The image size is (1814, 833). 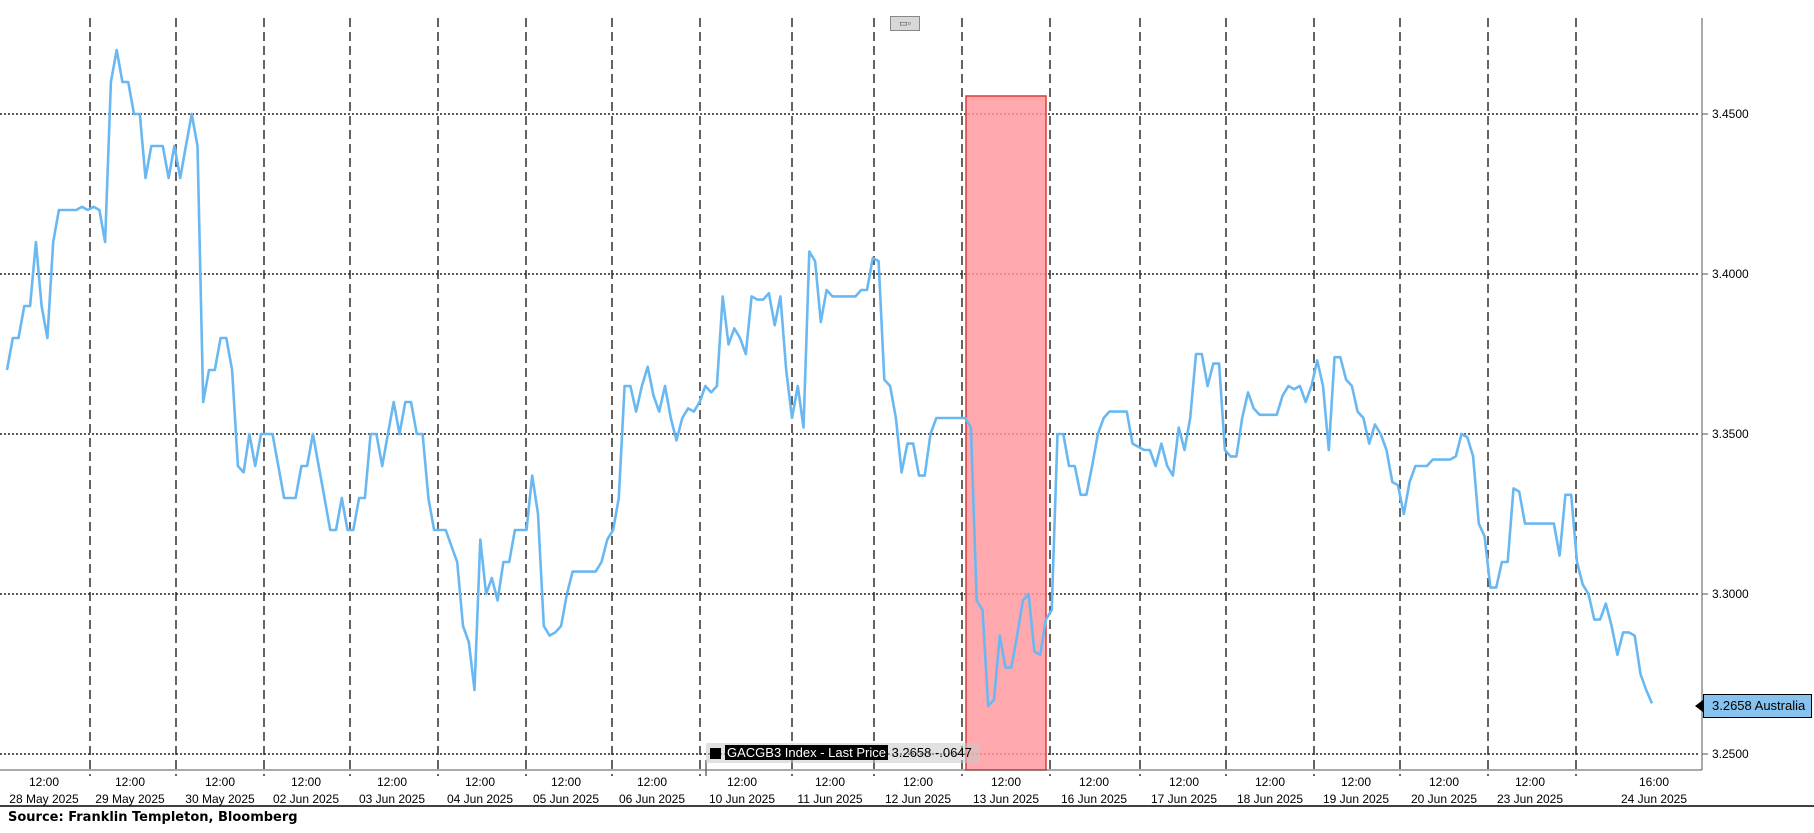 What do you see at coordinates (480, 799) in the screenshot?
I see `x-tick-date-label: 04 Jun 2025` at bounding box center [480, 799].